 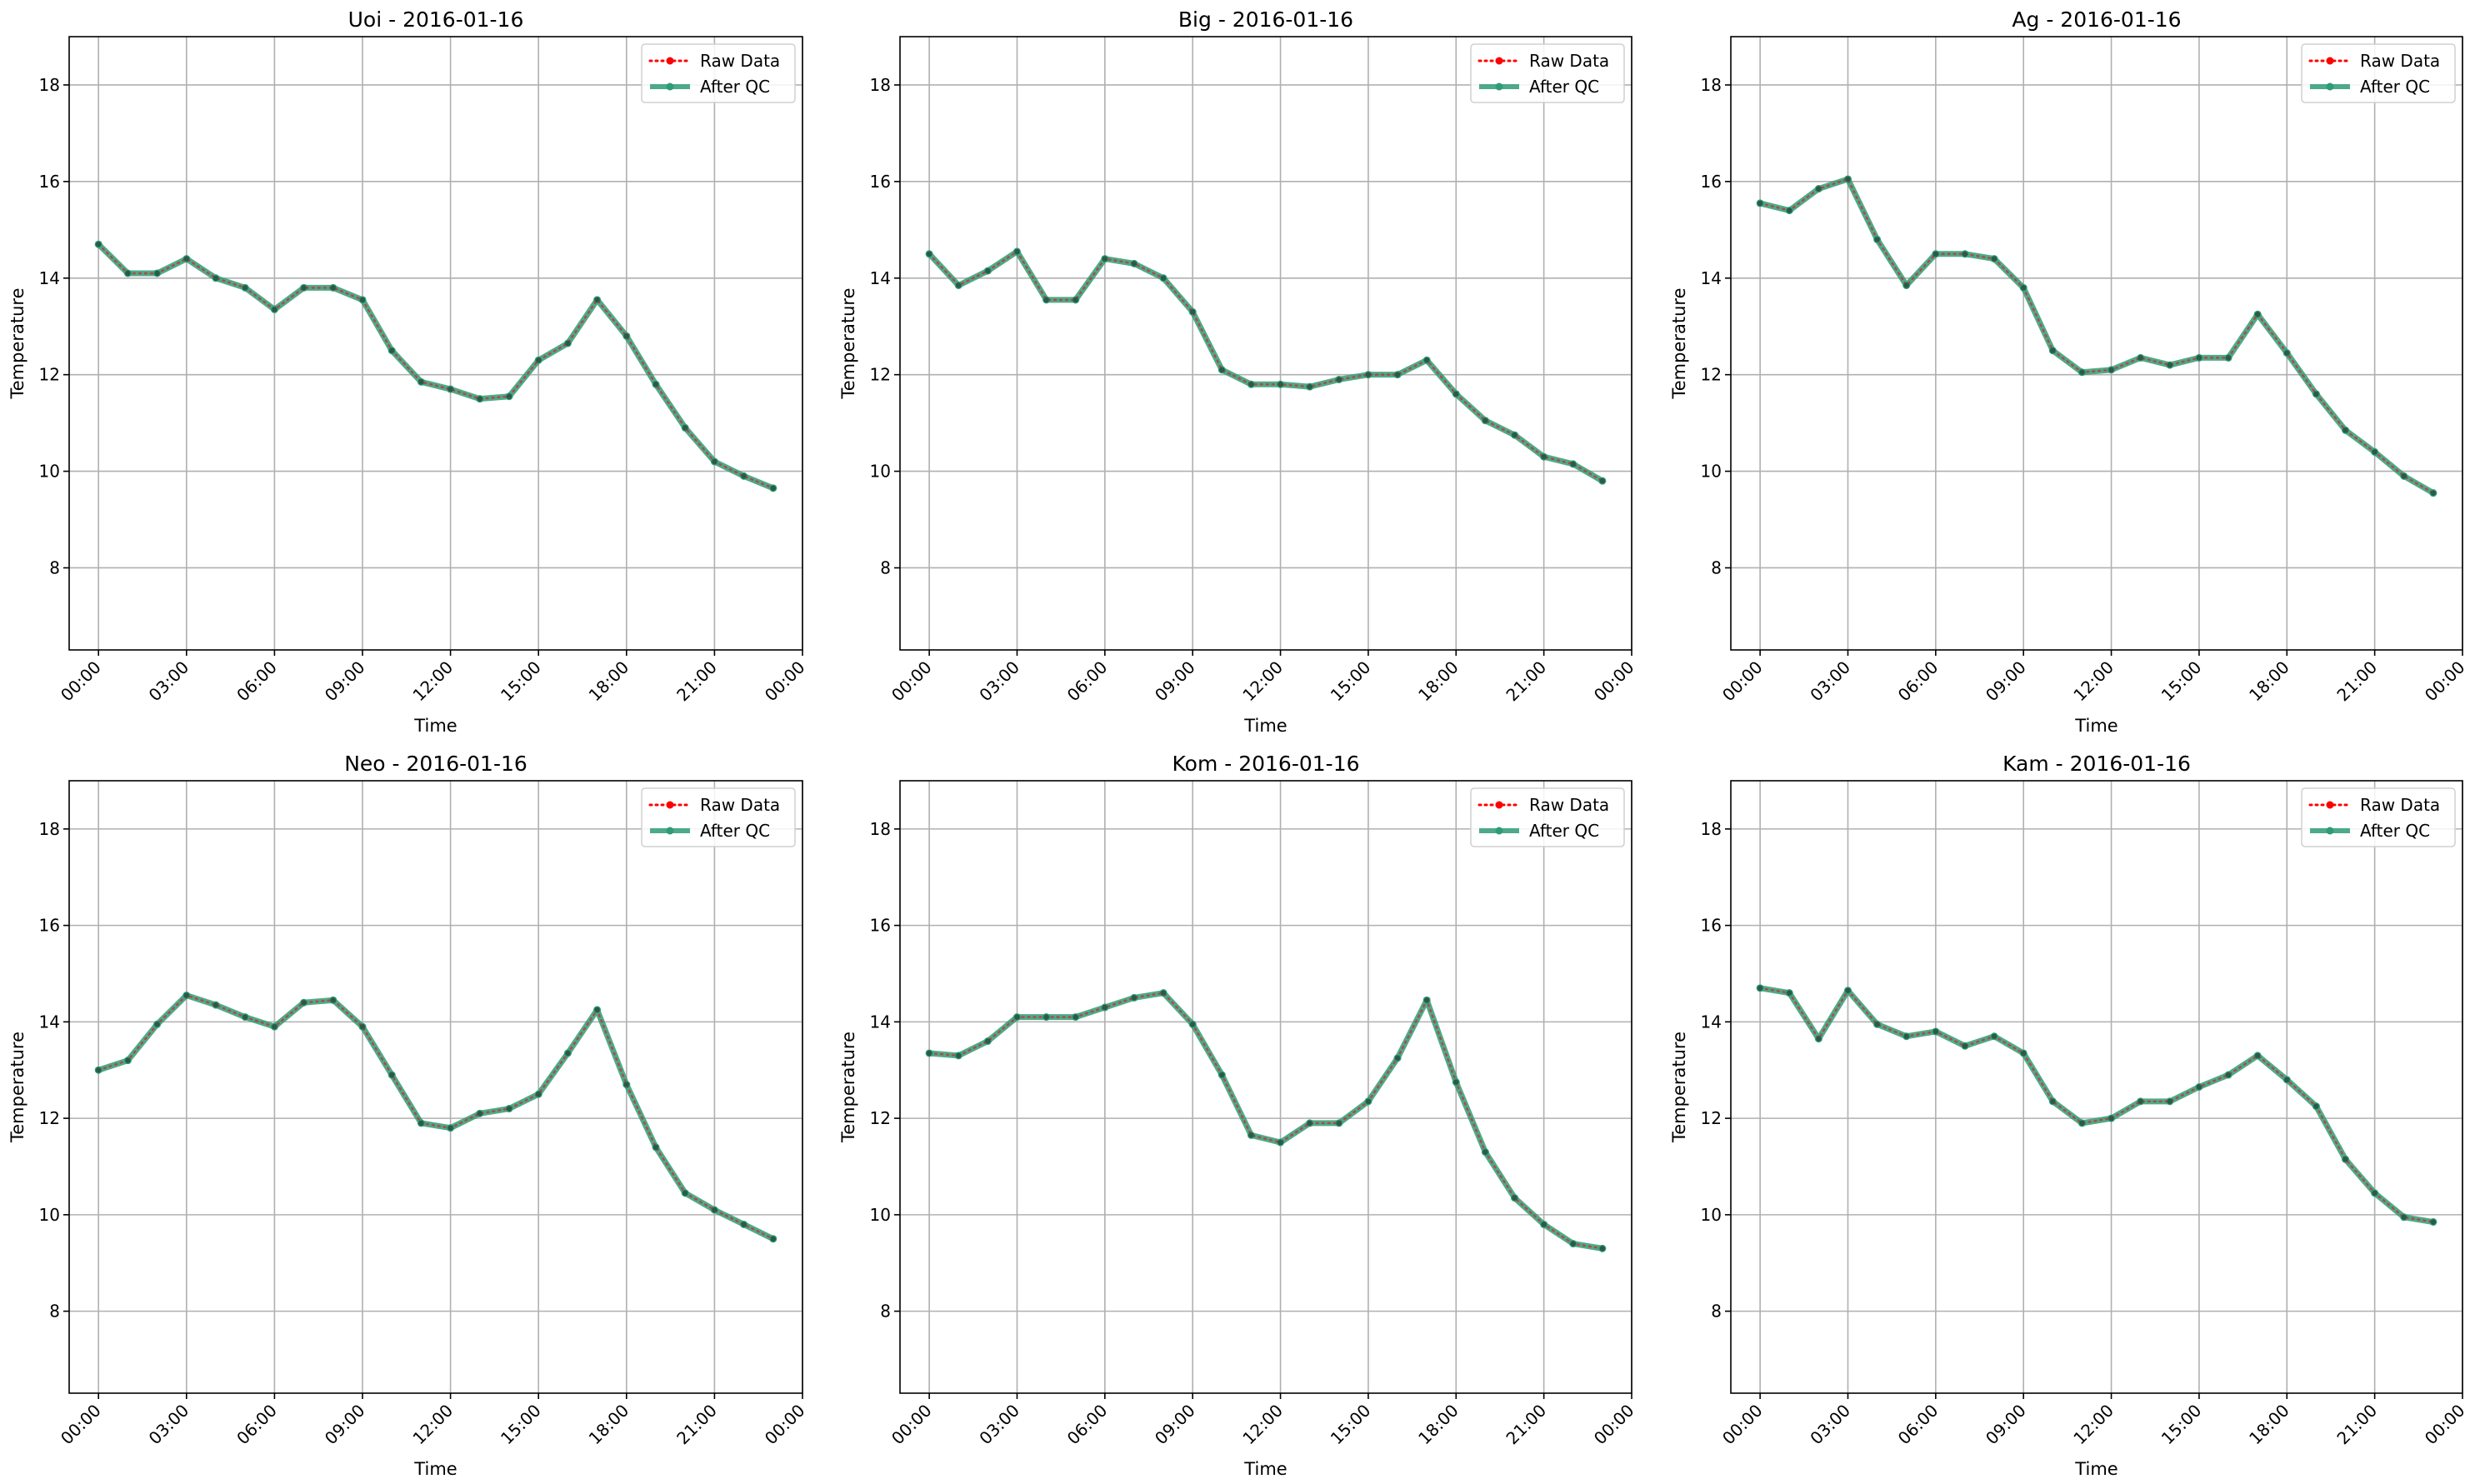 I want to click on legend-marker-after-qc, so click(x=1499, y=831).